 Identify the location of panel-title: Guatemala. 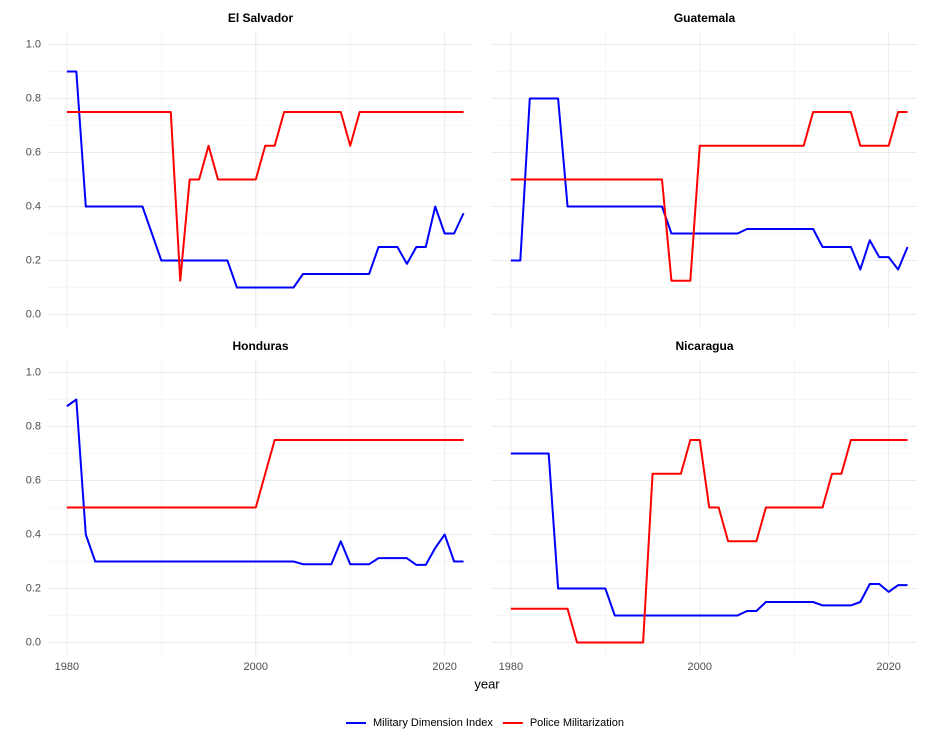
(705, 18).